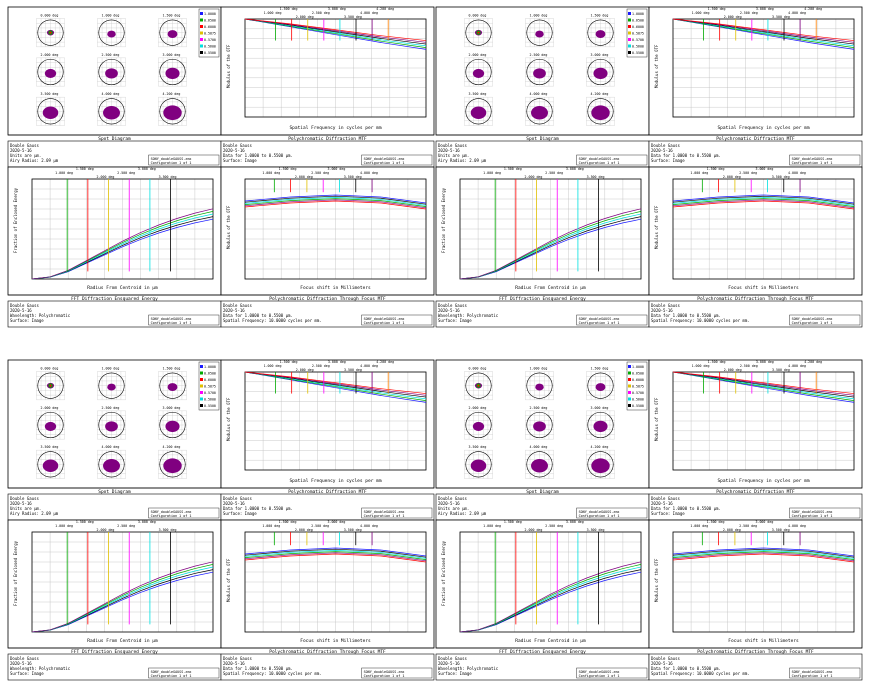 Image resolution: width=870 pixels, height=695 pixels. What do you see at coordinates (443, 220) in the screenshot?
I see `ee-y-label: Fraction of Enclosed Energy` at bounding box center [443, 220].